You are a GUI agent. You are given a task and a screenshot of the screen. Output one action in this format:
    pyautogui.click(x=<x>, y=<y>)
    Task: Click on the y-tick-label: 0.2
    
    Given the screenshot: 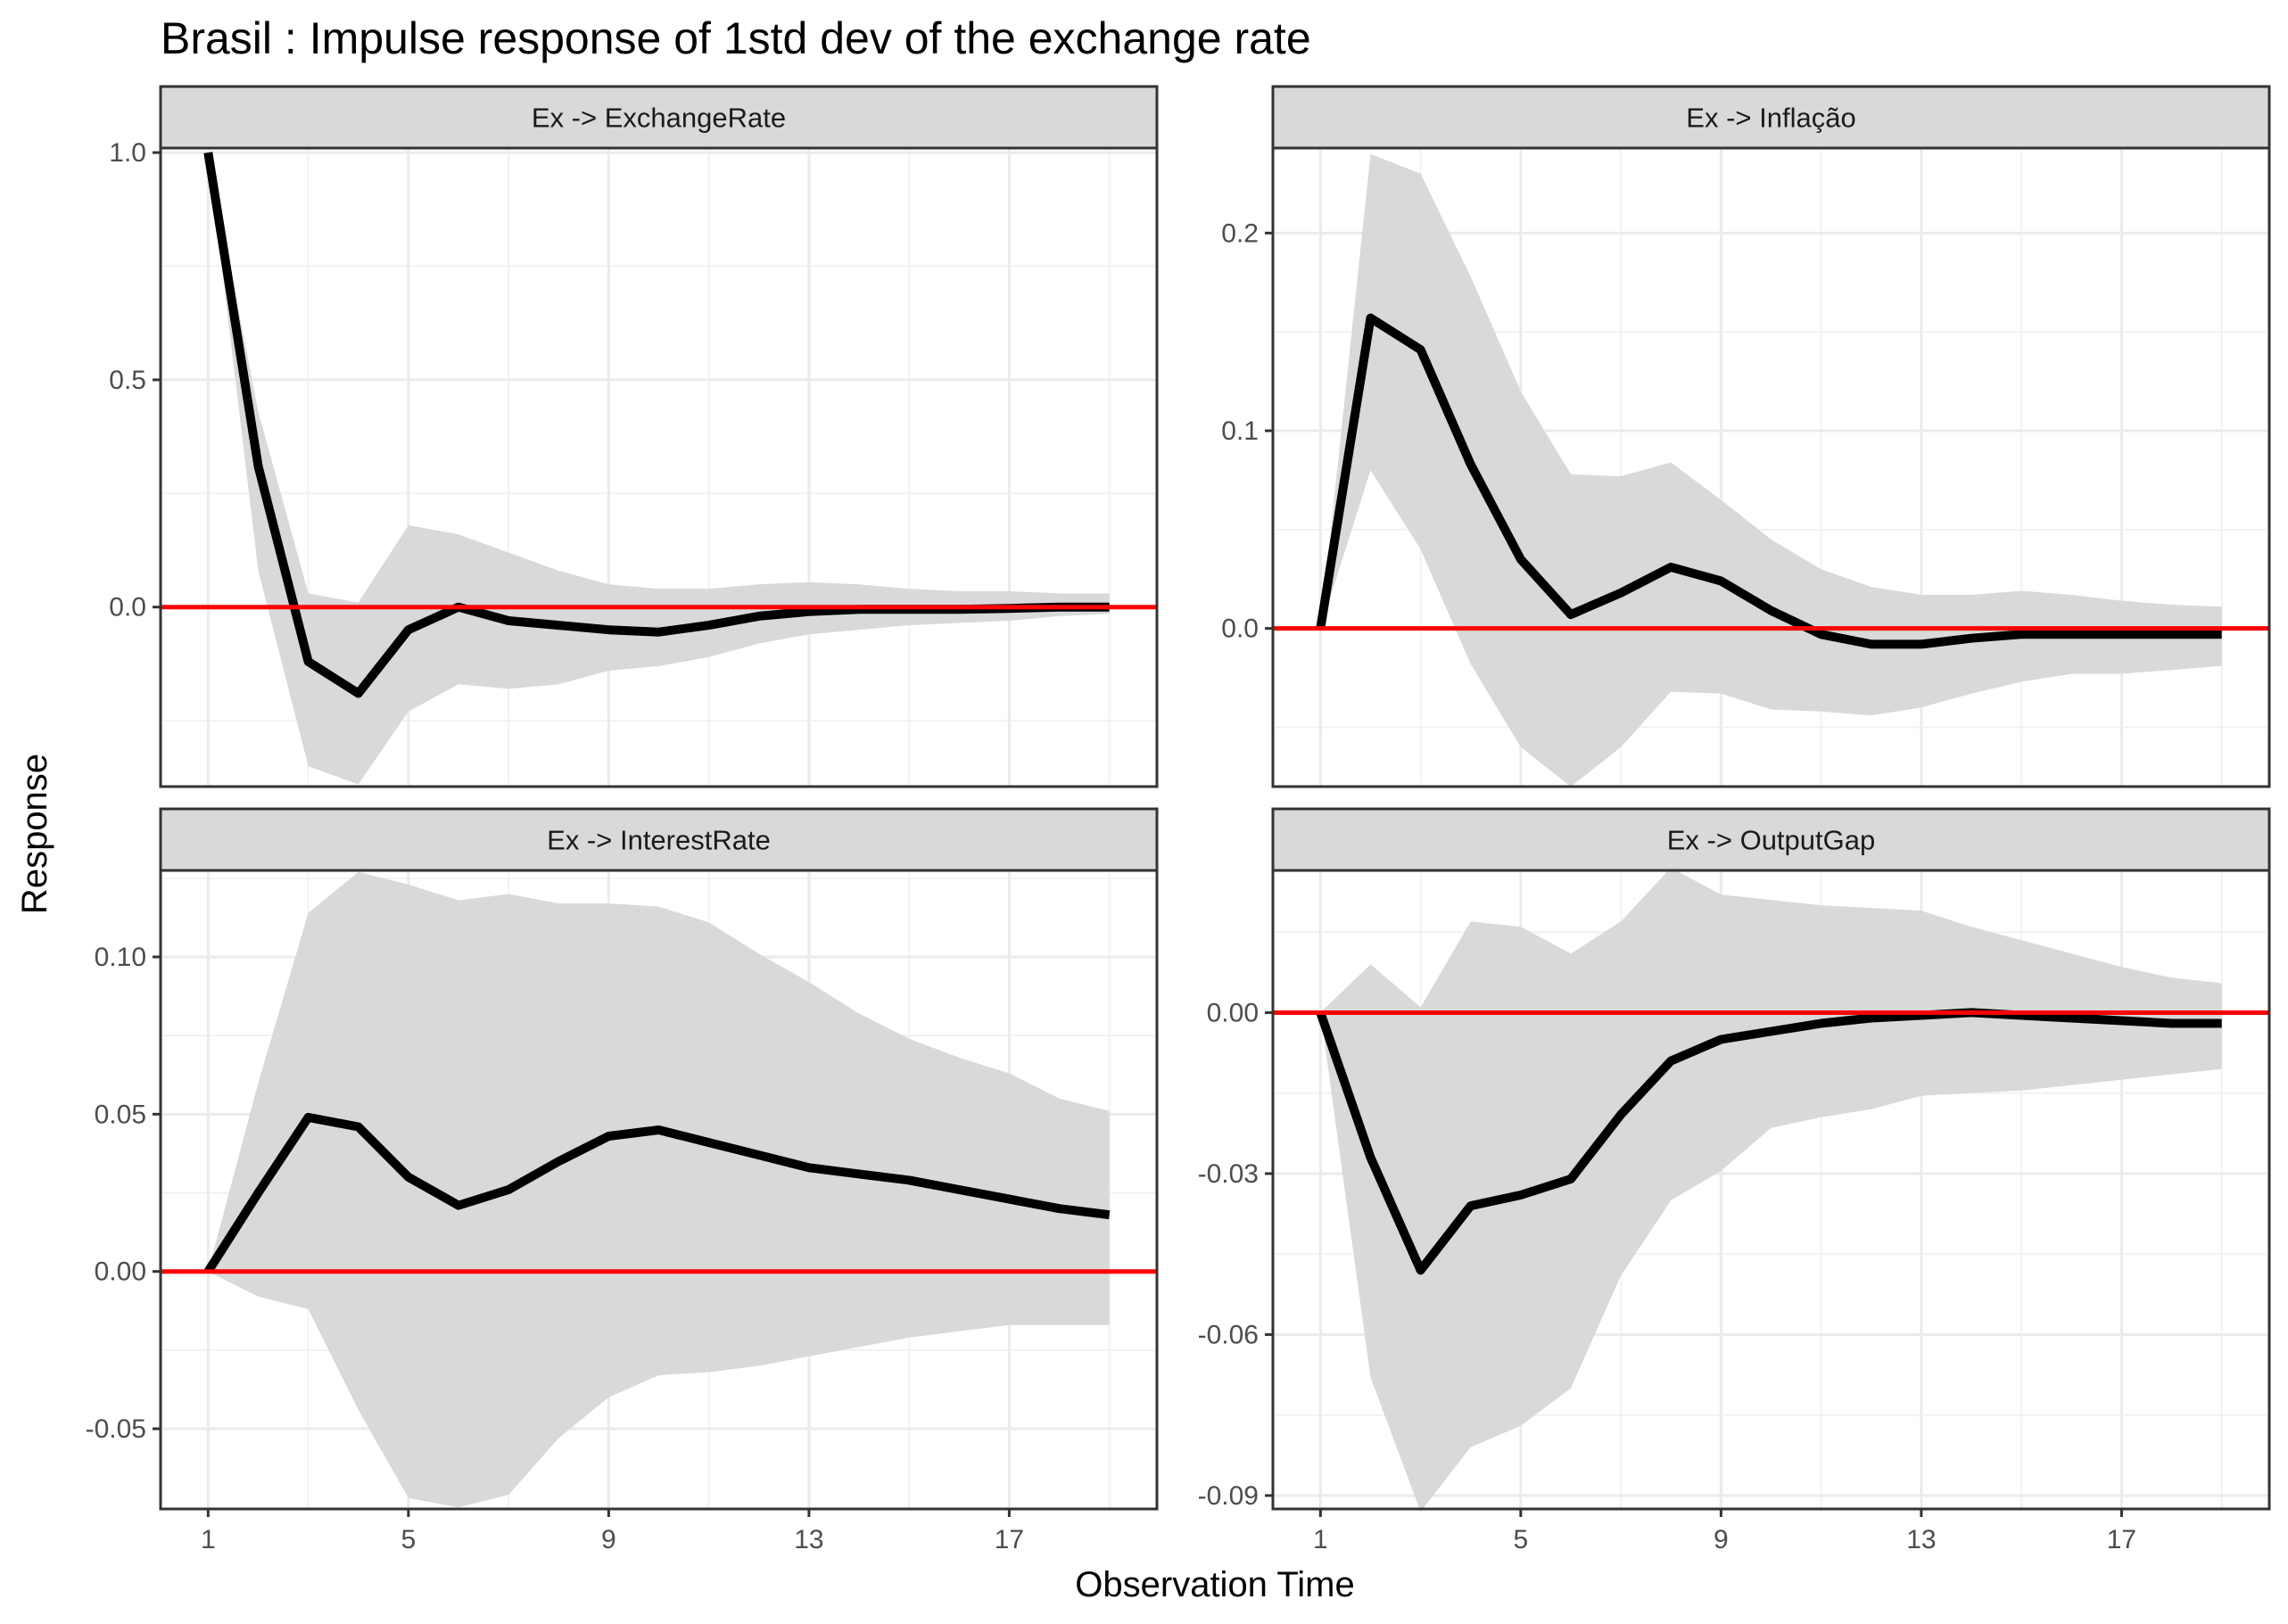 What is the action you would take?
    pyautogui.click(x=1240, y=233)
    